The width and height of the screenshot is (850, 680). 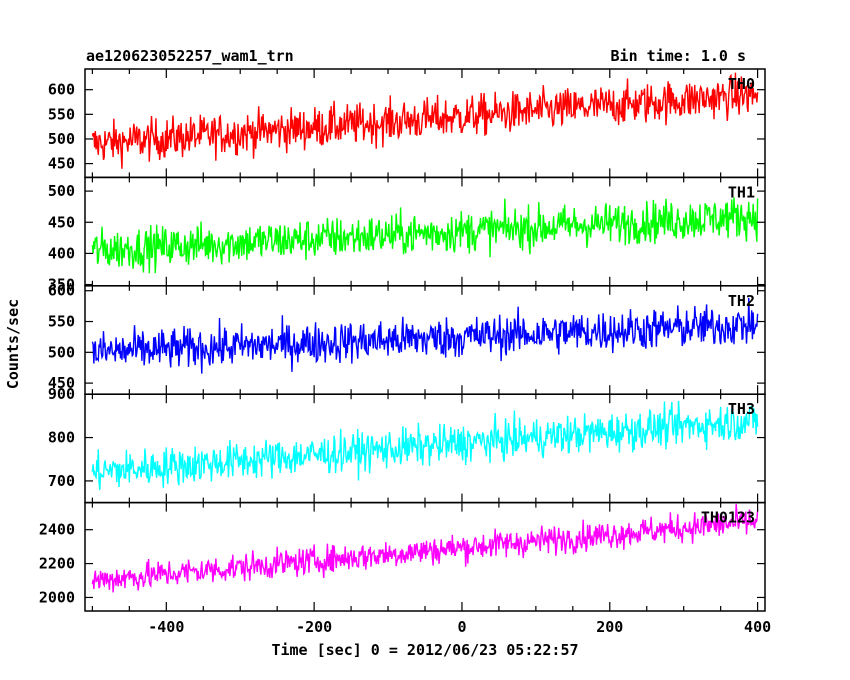 I want to click on series-line-th3, so click(x=425, y=445).